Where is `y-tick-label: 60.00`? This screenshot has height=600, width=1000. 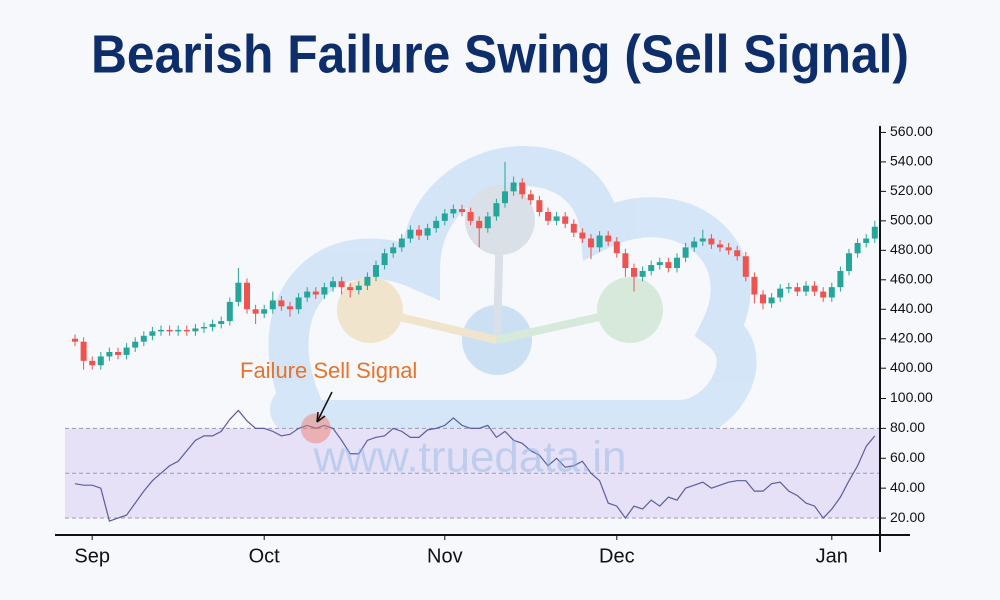 y-tick-label: 60.00 is located at coordinates (907, 457).